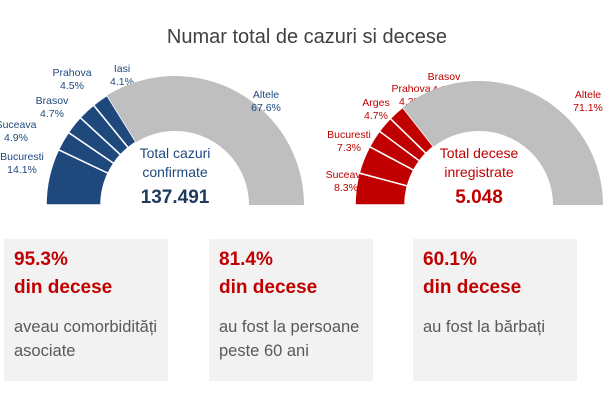  I want to click on slice-label-name: Arges, so click(375, 103).